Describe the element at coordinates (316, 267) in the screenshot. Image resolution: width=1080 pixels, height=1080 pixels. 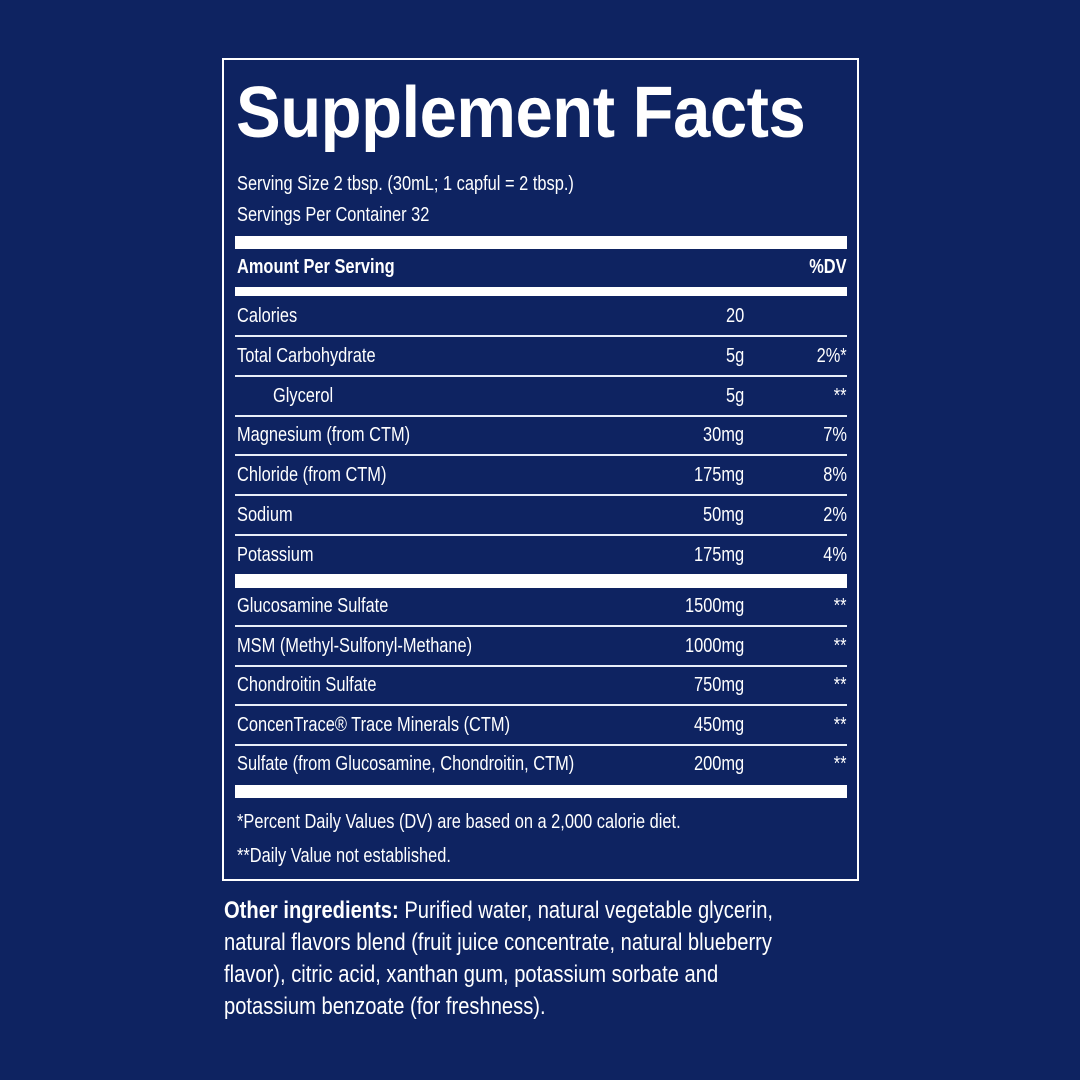
I see `amount-per-serving-label: Amount Per Serving` at that location.